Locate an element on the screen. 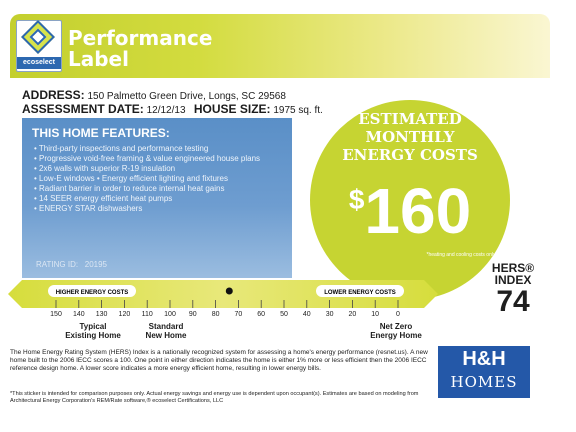 The width and height of the screenshot is (576, 432). higher-cost-label: HIGHER ENERGY COSTS is located at coordinates (92, 293).